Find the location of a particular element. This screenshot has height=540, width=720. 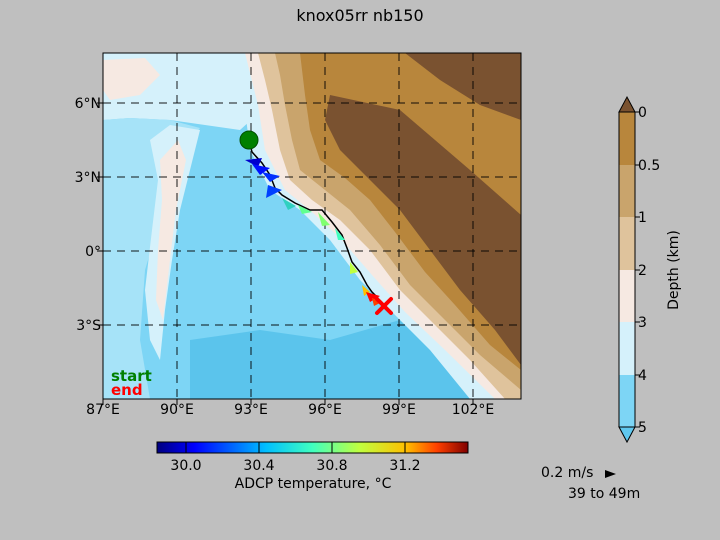

lon-tick-label: 99°E is located at coordinates (399, 410).